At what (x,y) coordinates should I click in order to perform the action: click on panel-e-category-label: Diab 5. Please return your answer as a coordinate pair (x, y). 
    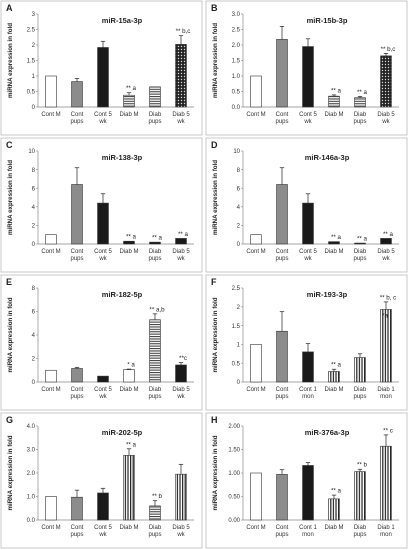
    Looking at the image, I should click on (181, 390).